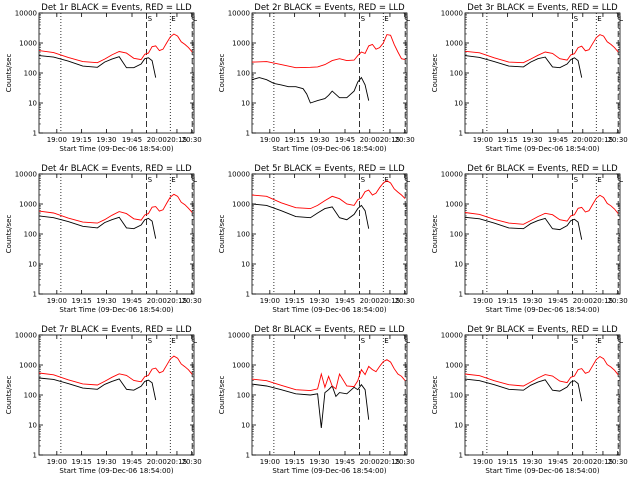 This screenshot has width=640, height=480. What do you see at coordinates (542, 330) in the screenshot?
I see `chart-title: Det 9r BLACK = Events, RED = LLD` at bounding box center [542, 330].